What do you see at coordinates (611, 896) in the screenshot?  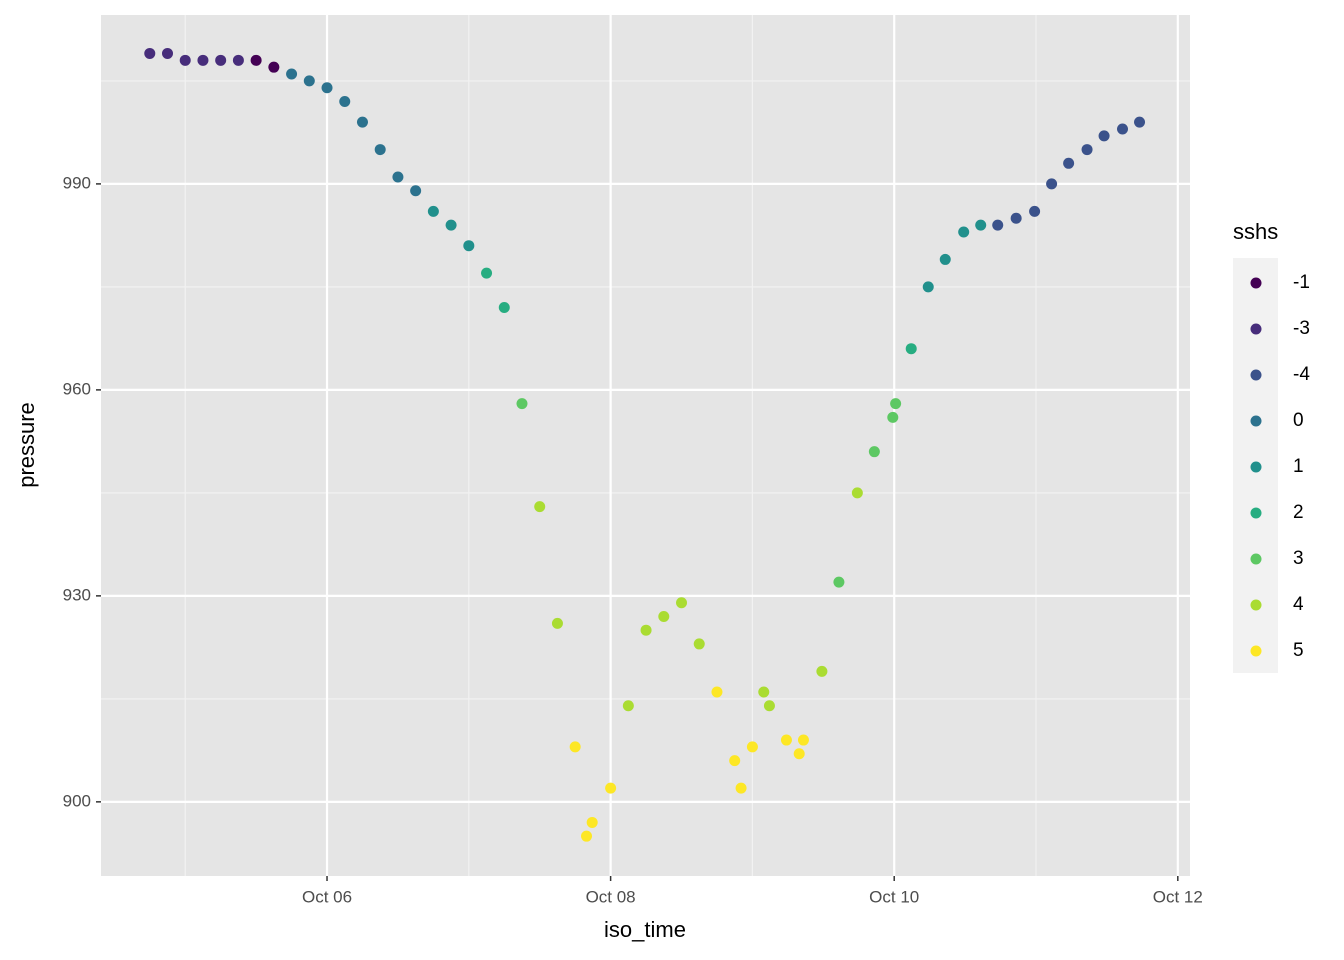 I see `x-tick-label: Oct 08` at bounding box center [611, 896].